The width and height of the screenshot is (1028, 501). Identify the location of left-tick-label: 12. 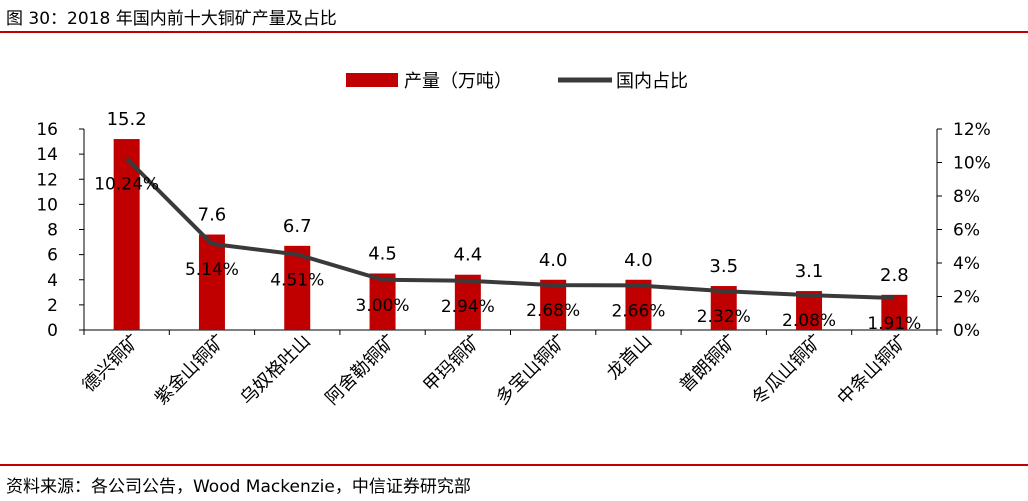
(47, 180).